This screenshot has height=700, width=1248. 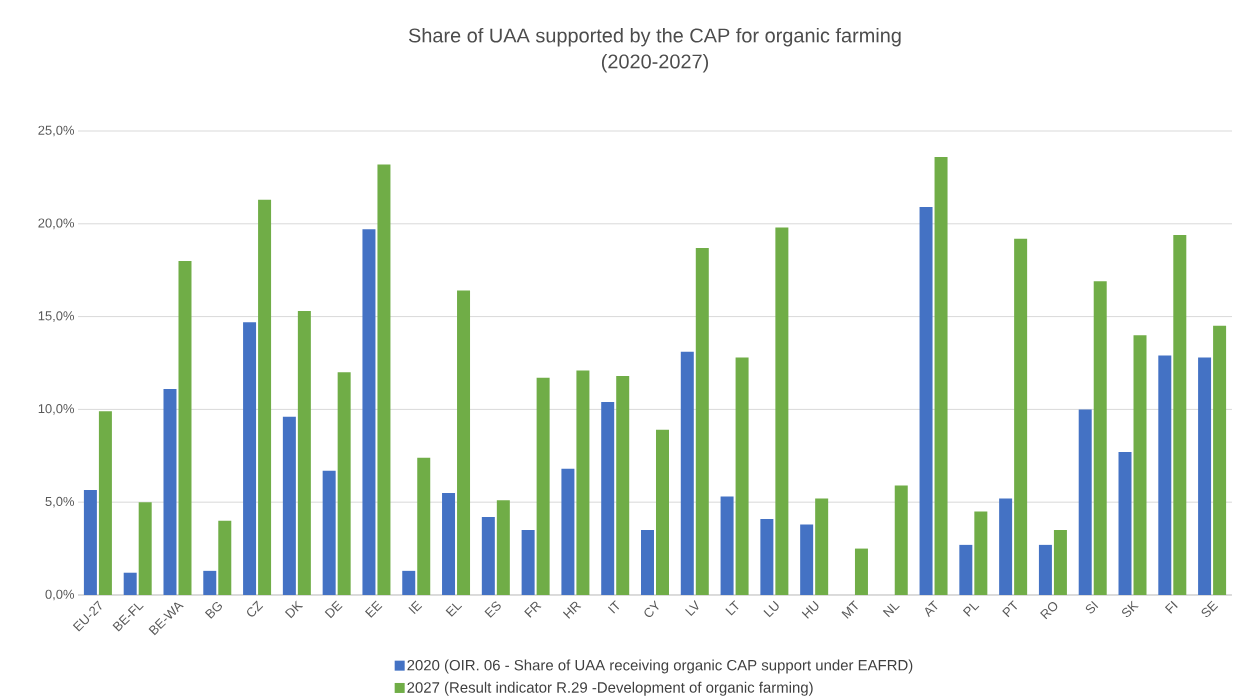 I want to click on y-tick-label: 5,0%, so click(x=60, y=502).